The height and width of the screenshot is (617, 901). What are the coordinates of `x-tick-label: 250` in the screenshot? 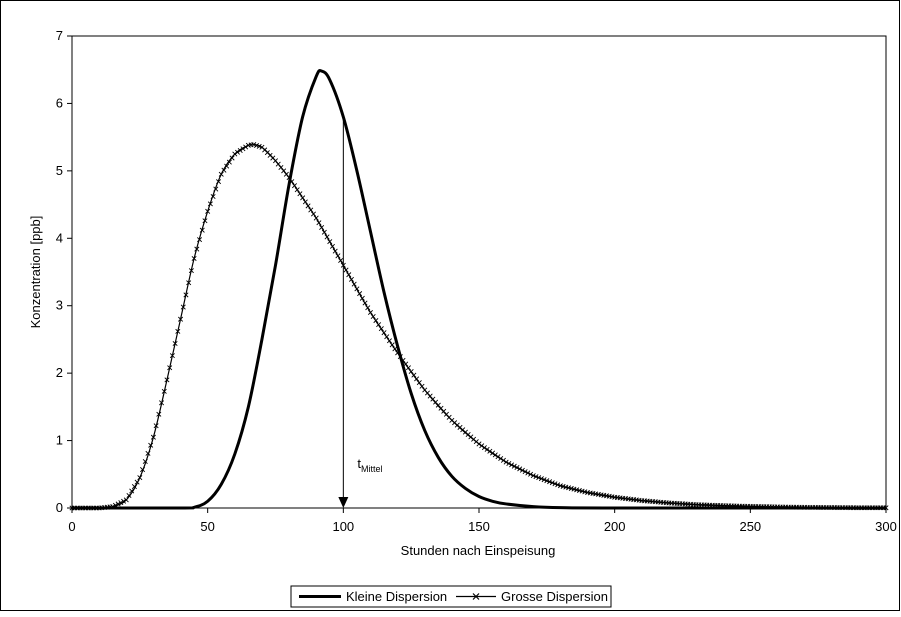 It's located at (750, 526).